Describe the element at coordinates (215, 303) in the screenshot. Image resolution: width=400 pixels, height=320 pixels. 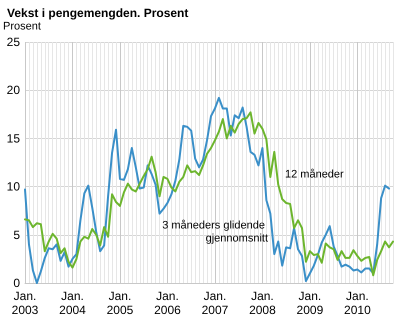
I see `x-tick-label: Jan. 2007` at that location.